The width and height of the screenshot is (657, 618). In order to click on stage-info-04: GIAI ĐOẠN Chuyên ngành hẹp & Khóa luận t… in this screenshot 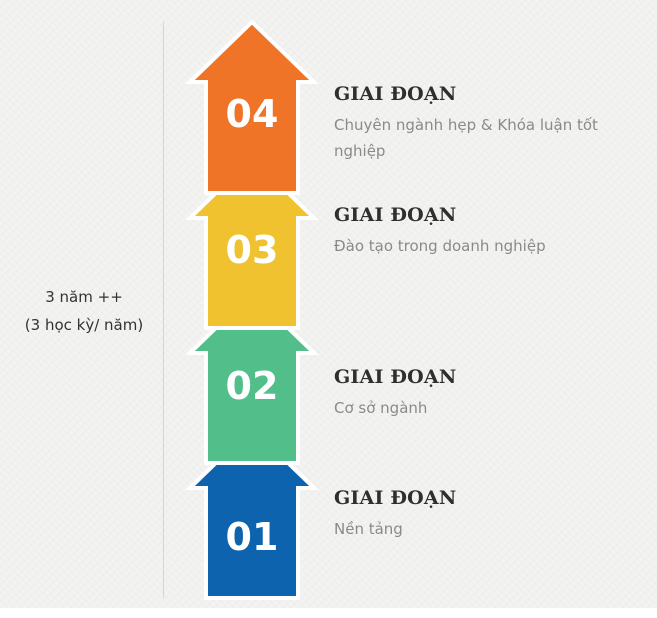, I will do `click(484, 122)`.